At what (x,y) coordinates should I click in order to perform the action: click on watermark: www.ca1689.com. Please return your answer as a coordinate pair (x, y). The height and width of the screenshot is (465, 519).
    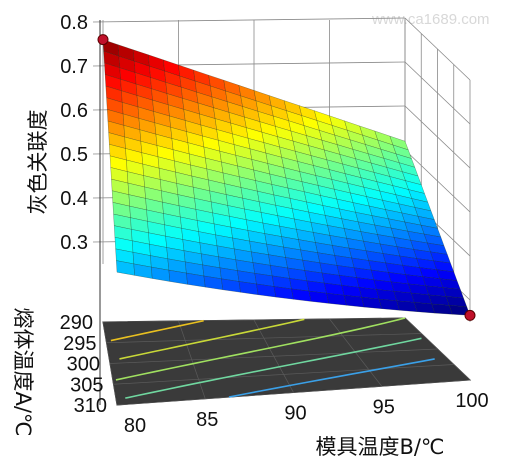
    Looking at the image, I should click on (430, 19).